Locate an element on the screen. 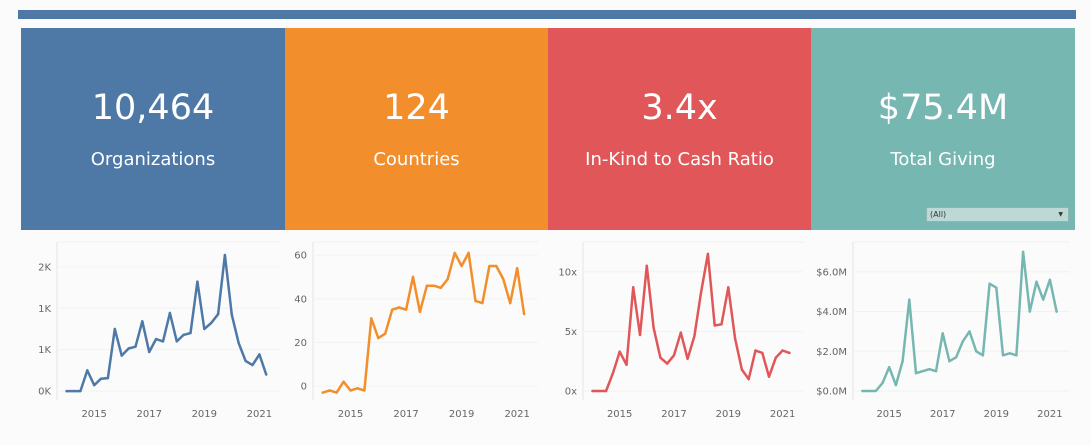  total-giving-trend-chart: $0.0M $2.0M $4.0M $6.0M 2015 2017 2019 2021 is located at coordinates (943, 337).